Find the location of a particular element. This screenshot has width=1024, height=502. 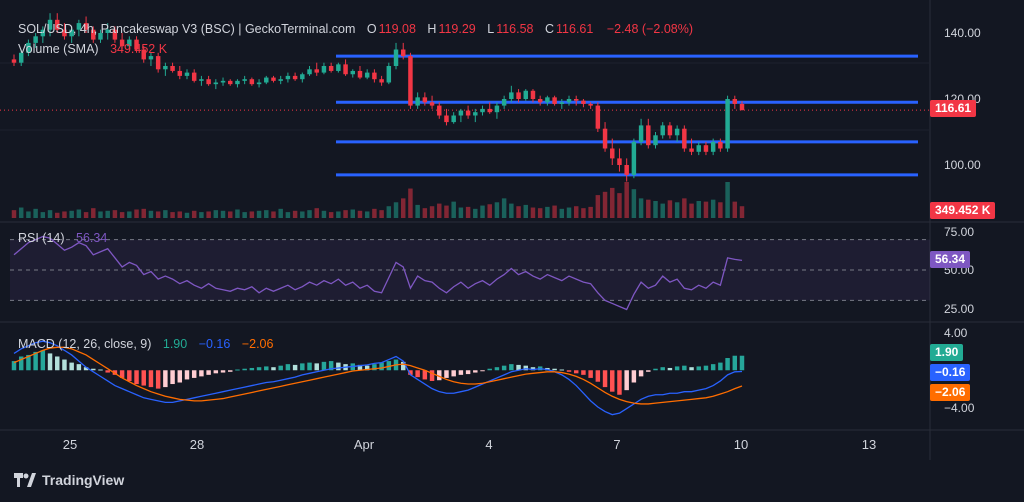

open-value: 119.08 is located at coordinates (397, 29).